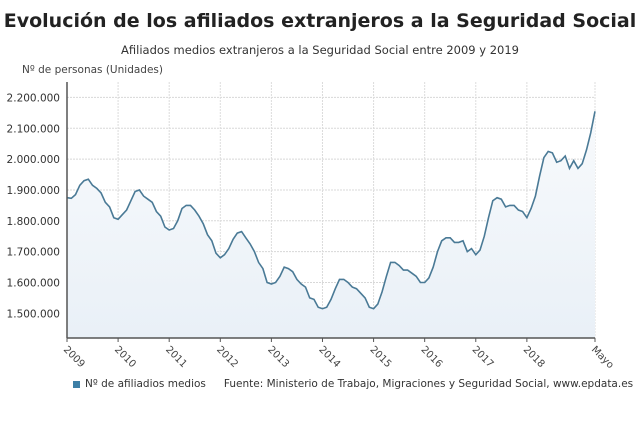 This screenshot has width=640, height=431. Describe the element at coordinates (33, 191) in the screenshot. I see `y-tick-label: 1.900.000` at that location.